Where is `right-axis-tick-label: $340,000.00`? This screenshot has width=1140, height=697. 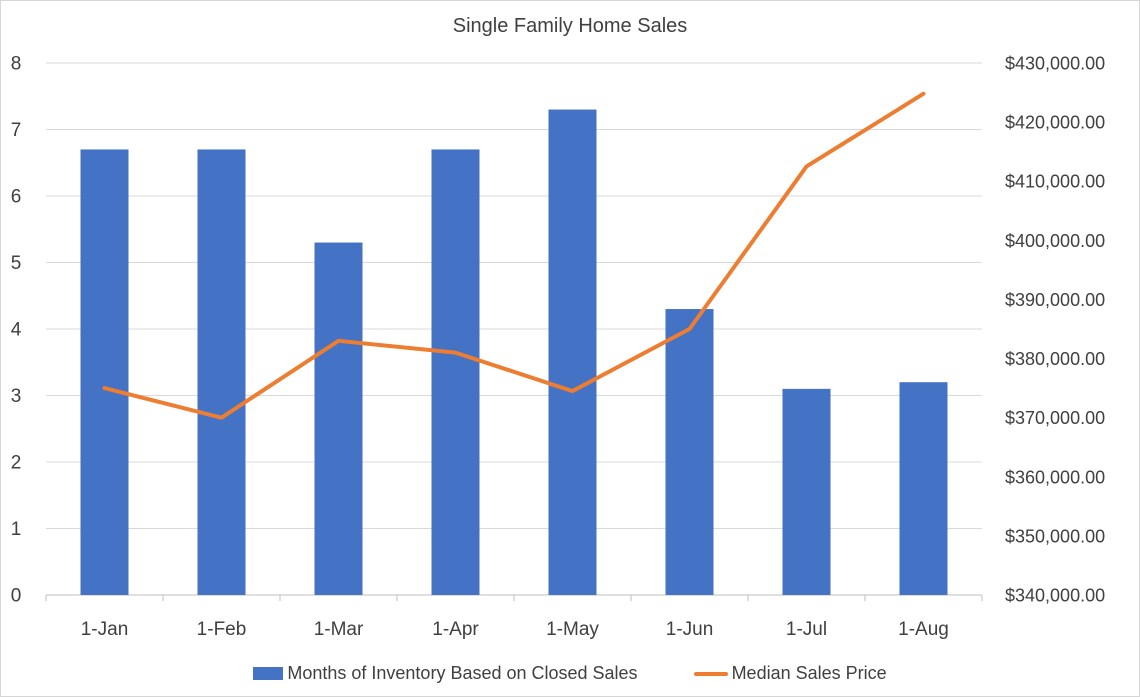
right-axis-tick-label: $340,000.00 is located at coordinates (1055, 596).